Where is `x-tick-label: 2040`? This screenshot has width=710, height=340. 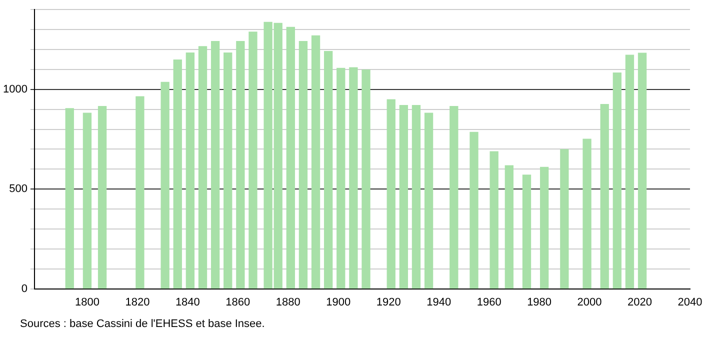 x-tick-label: 2040 is located at coordinates (690, 302).